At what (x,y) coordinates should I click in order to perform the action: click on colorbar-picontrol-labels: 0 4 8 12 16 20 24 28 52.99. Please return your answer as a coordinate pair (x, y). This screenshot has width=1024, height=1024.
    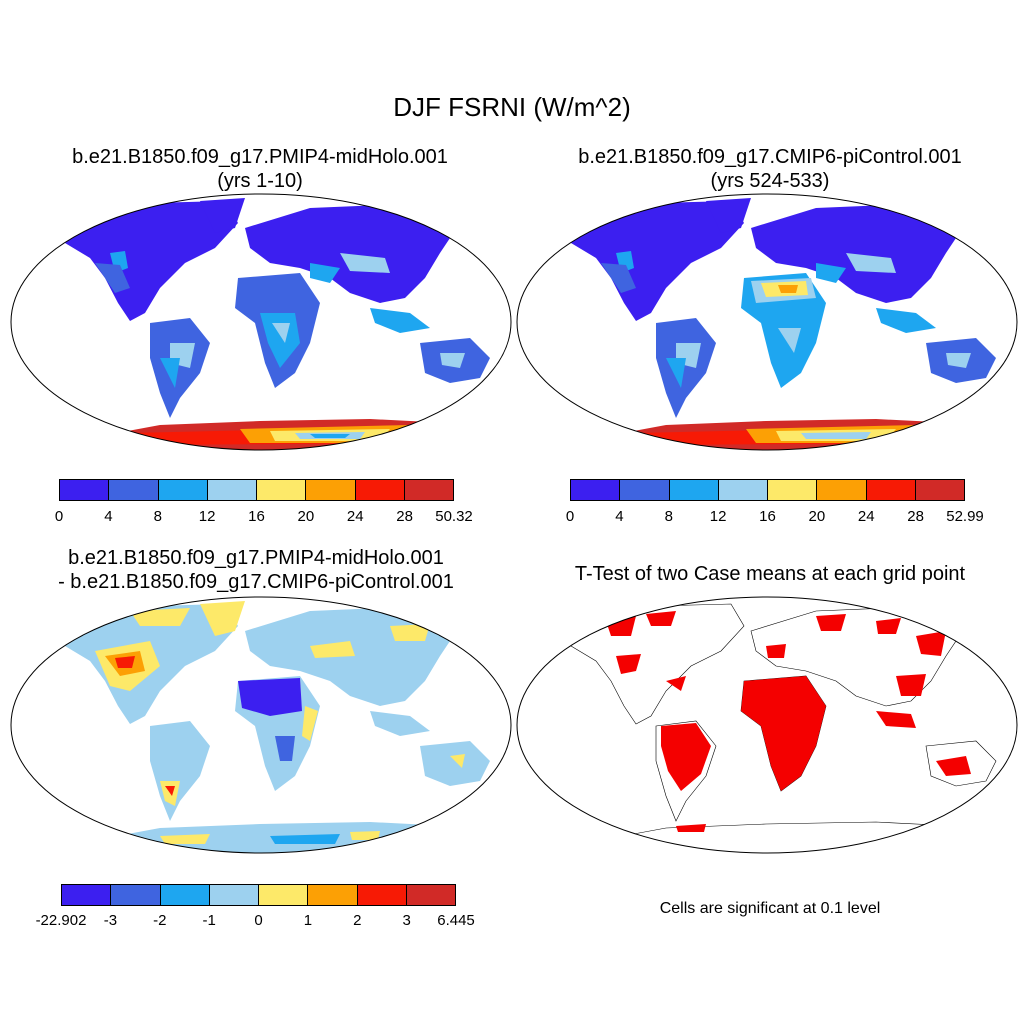
    Looking at the image, I should click on (775, 518).